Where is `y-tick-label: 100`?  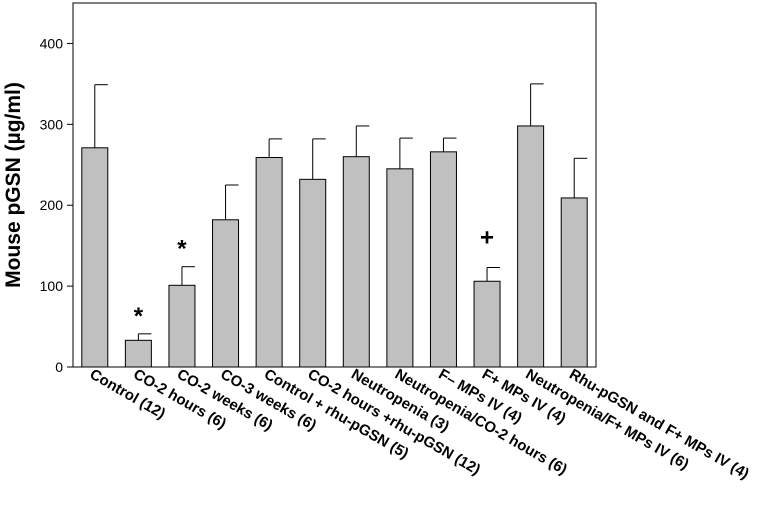
y-tick-label: 100 is located at coordinates (52, 286).